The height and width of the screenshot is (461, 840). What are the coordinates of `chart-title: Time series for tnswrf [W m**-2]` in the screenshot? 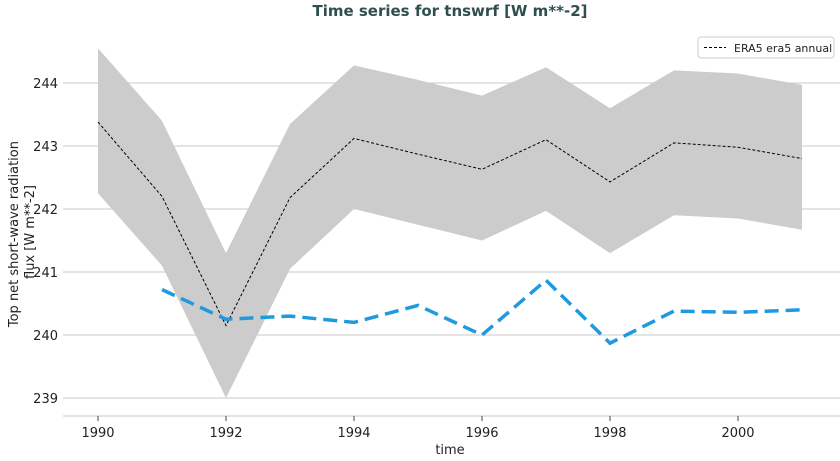 It's located at (449, 11).